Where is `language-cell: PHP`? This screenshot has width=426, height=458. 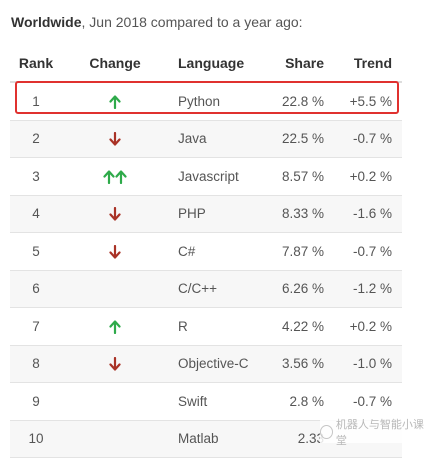
language-cell: PHP is located at coordinates (219, 214).